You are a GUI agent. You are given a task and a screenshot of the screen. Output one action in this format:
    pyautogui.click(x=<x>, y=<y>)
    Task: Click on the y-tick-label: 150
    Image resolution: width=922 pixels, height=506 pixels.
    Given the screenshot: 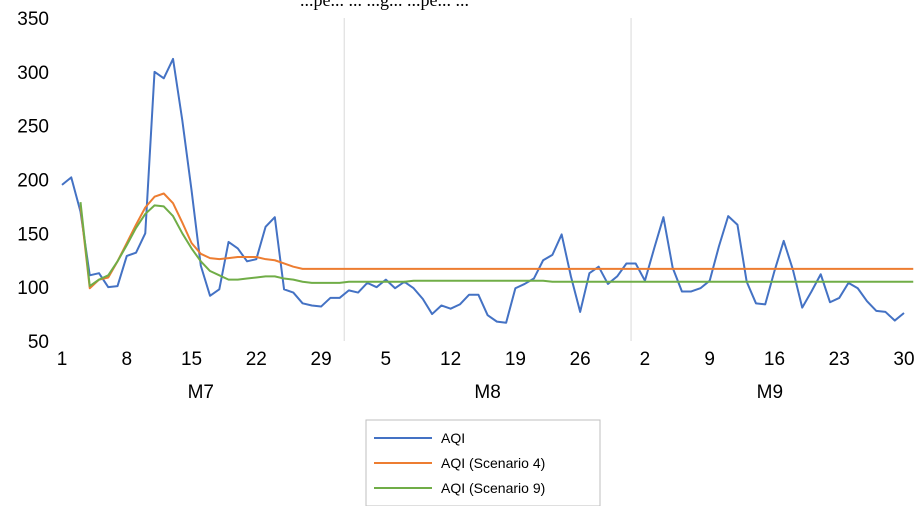 What is the action you would take?
    pyautogui.click(x=33, y=234)
    